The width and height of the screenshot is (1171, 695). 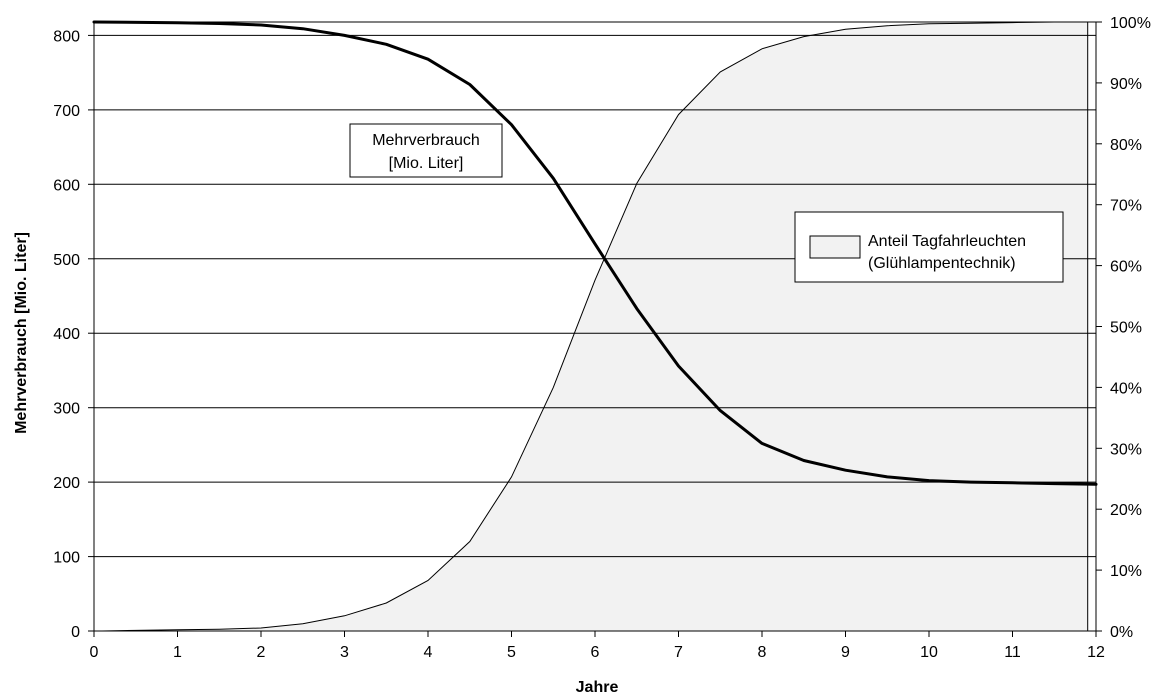 I want to click on x-axis-title: Jahre, so click(x=597, y=687).